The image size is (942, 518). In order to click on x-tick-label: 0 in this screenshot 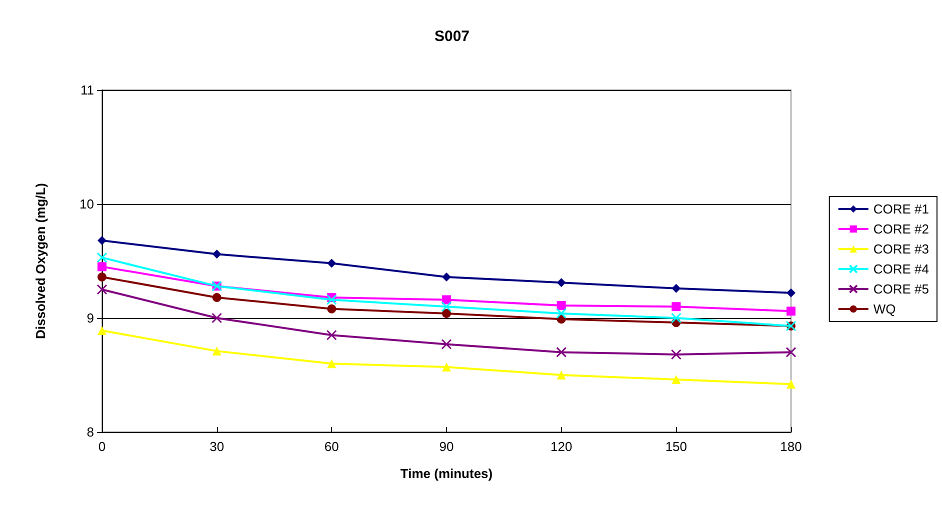, I will do `click(102, 446)`.